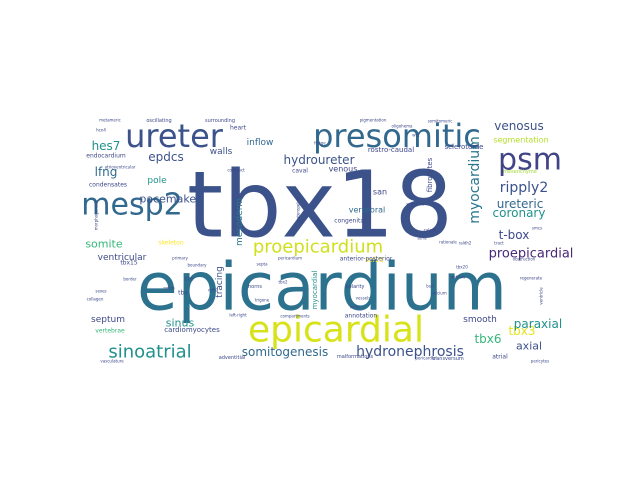 The image size is (640, 480). Describe the element at coordinates (524, 259) in the screenshot. I see `word-obstruction: obstruction` at that location.